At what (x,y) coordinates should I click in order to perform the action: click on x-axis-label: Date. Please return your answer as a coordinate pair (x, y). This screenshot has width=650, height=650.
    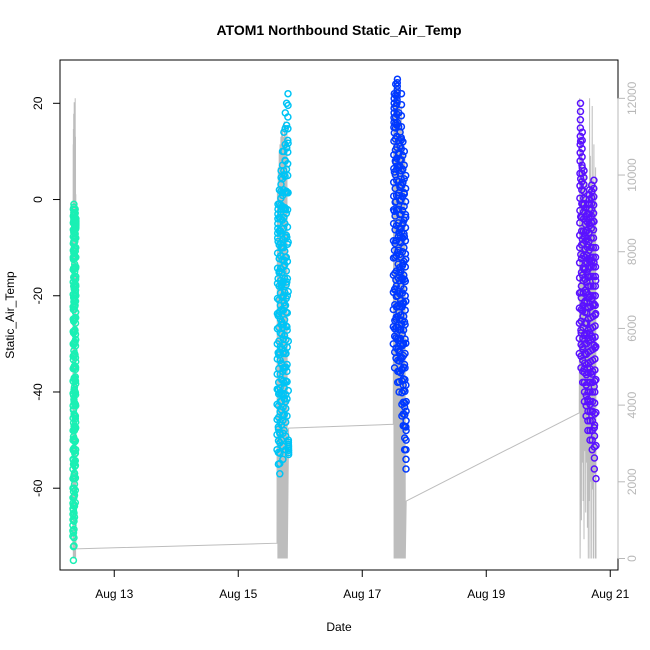
    Looking at the image, I should click on (339, 627).